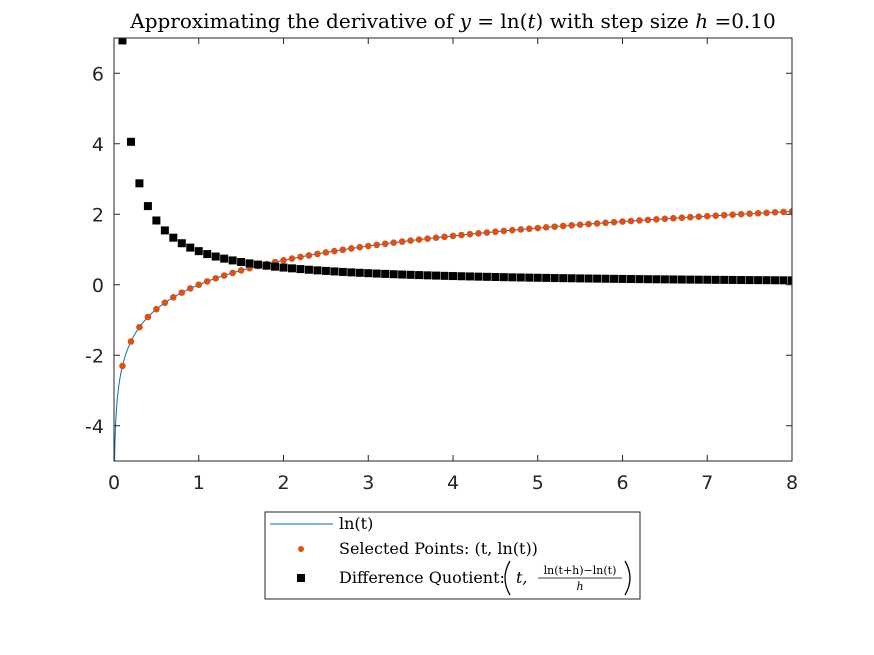  I want to click on x-tick-label: 1, so click(199, 483).